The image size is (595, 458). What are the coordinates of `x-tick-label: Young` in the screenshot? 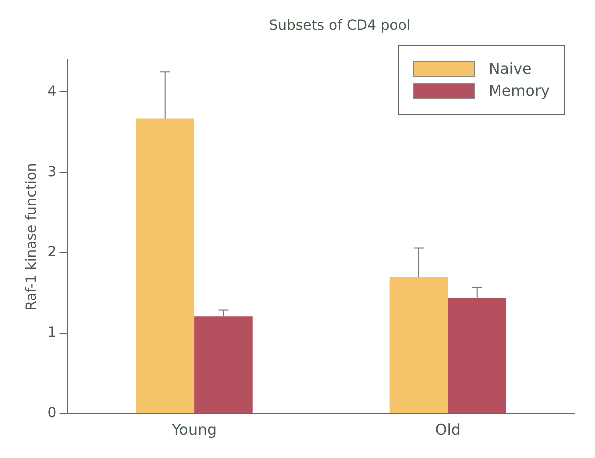 It's located at (194, 429).